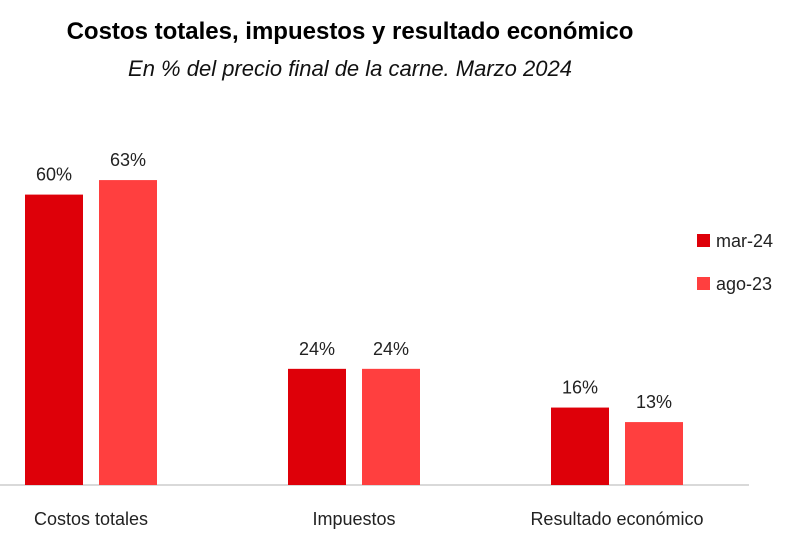  What do you see at coordinates (54, 175) in the screenshot?
I see `data-label: 60%` at bounding box center [54, 175].